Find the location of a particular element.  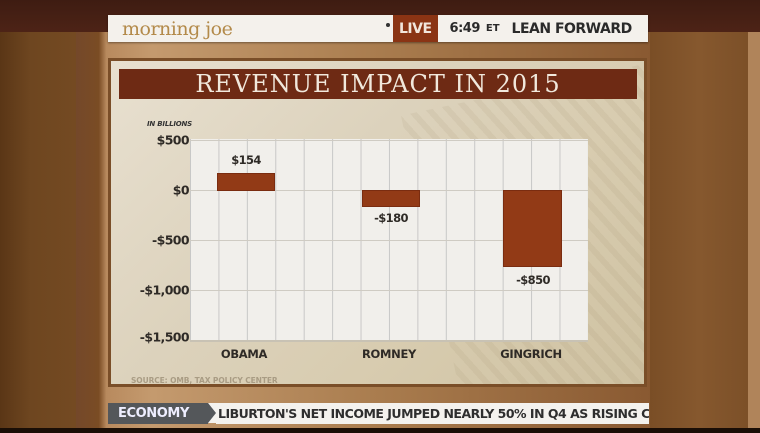

y-axis-unit-label: IN BILLIONS is located at coordinates (170, 124).